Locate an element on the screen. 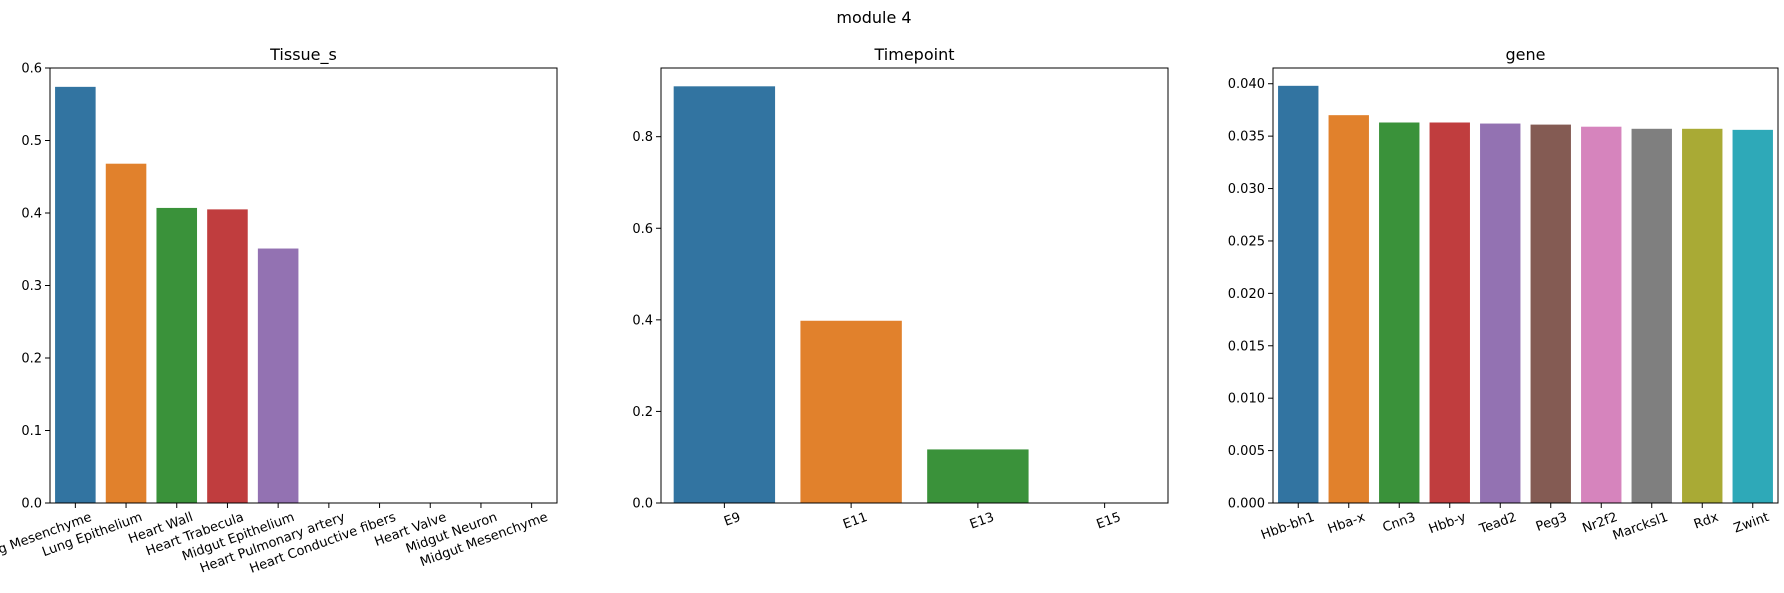 The width and height of the screenshot is (1784, 593). bar-hbb-y is located at coordinates (1449, 312).